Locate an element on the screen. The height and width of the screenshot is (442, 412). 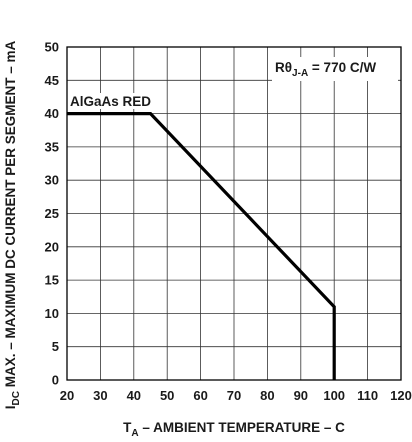
x-tick-label: 70 is located at coordinates (234, 395).